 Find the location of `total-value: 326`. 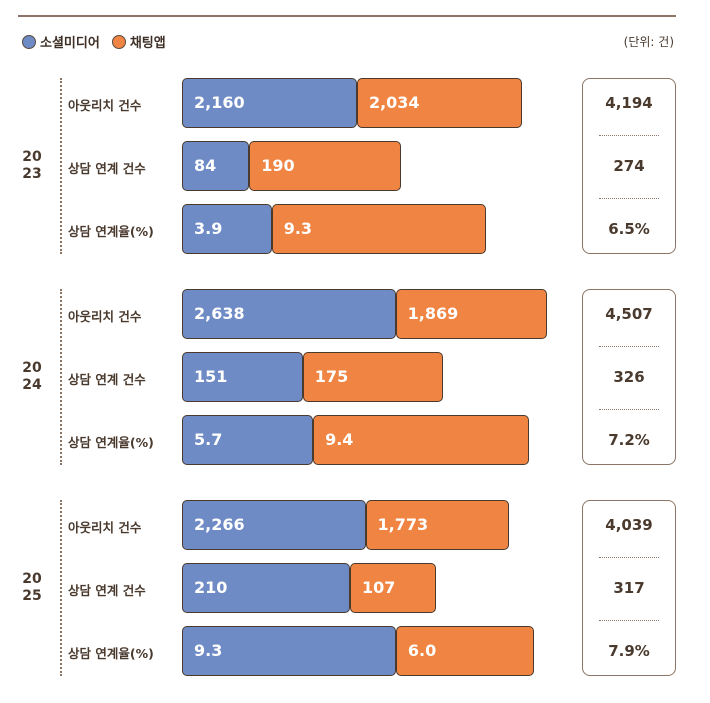

total-value: 326 is located at coordinates (629, 377).